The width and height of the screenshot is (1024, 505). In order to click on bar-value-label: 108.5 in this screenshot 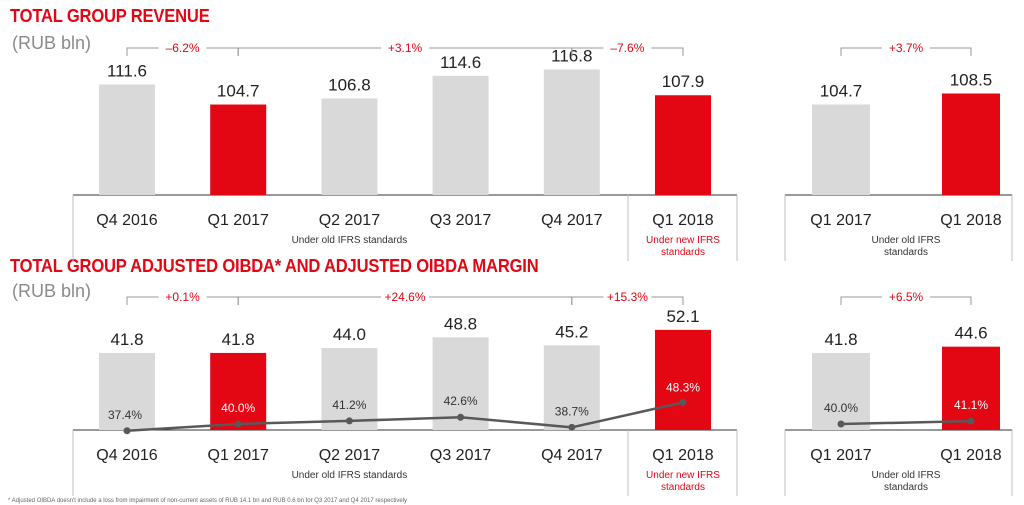, I will do `click(971, 80)`.